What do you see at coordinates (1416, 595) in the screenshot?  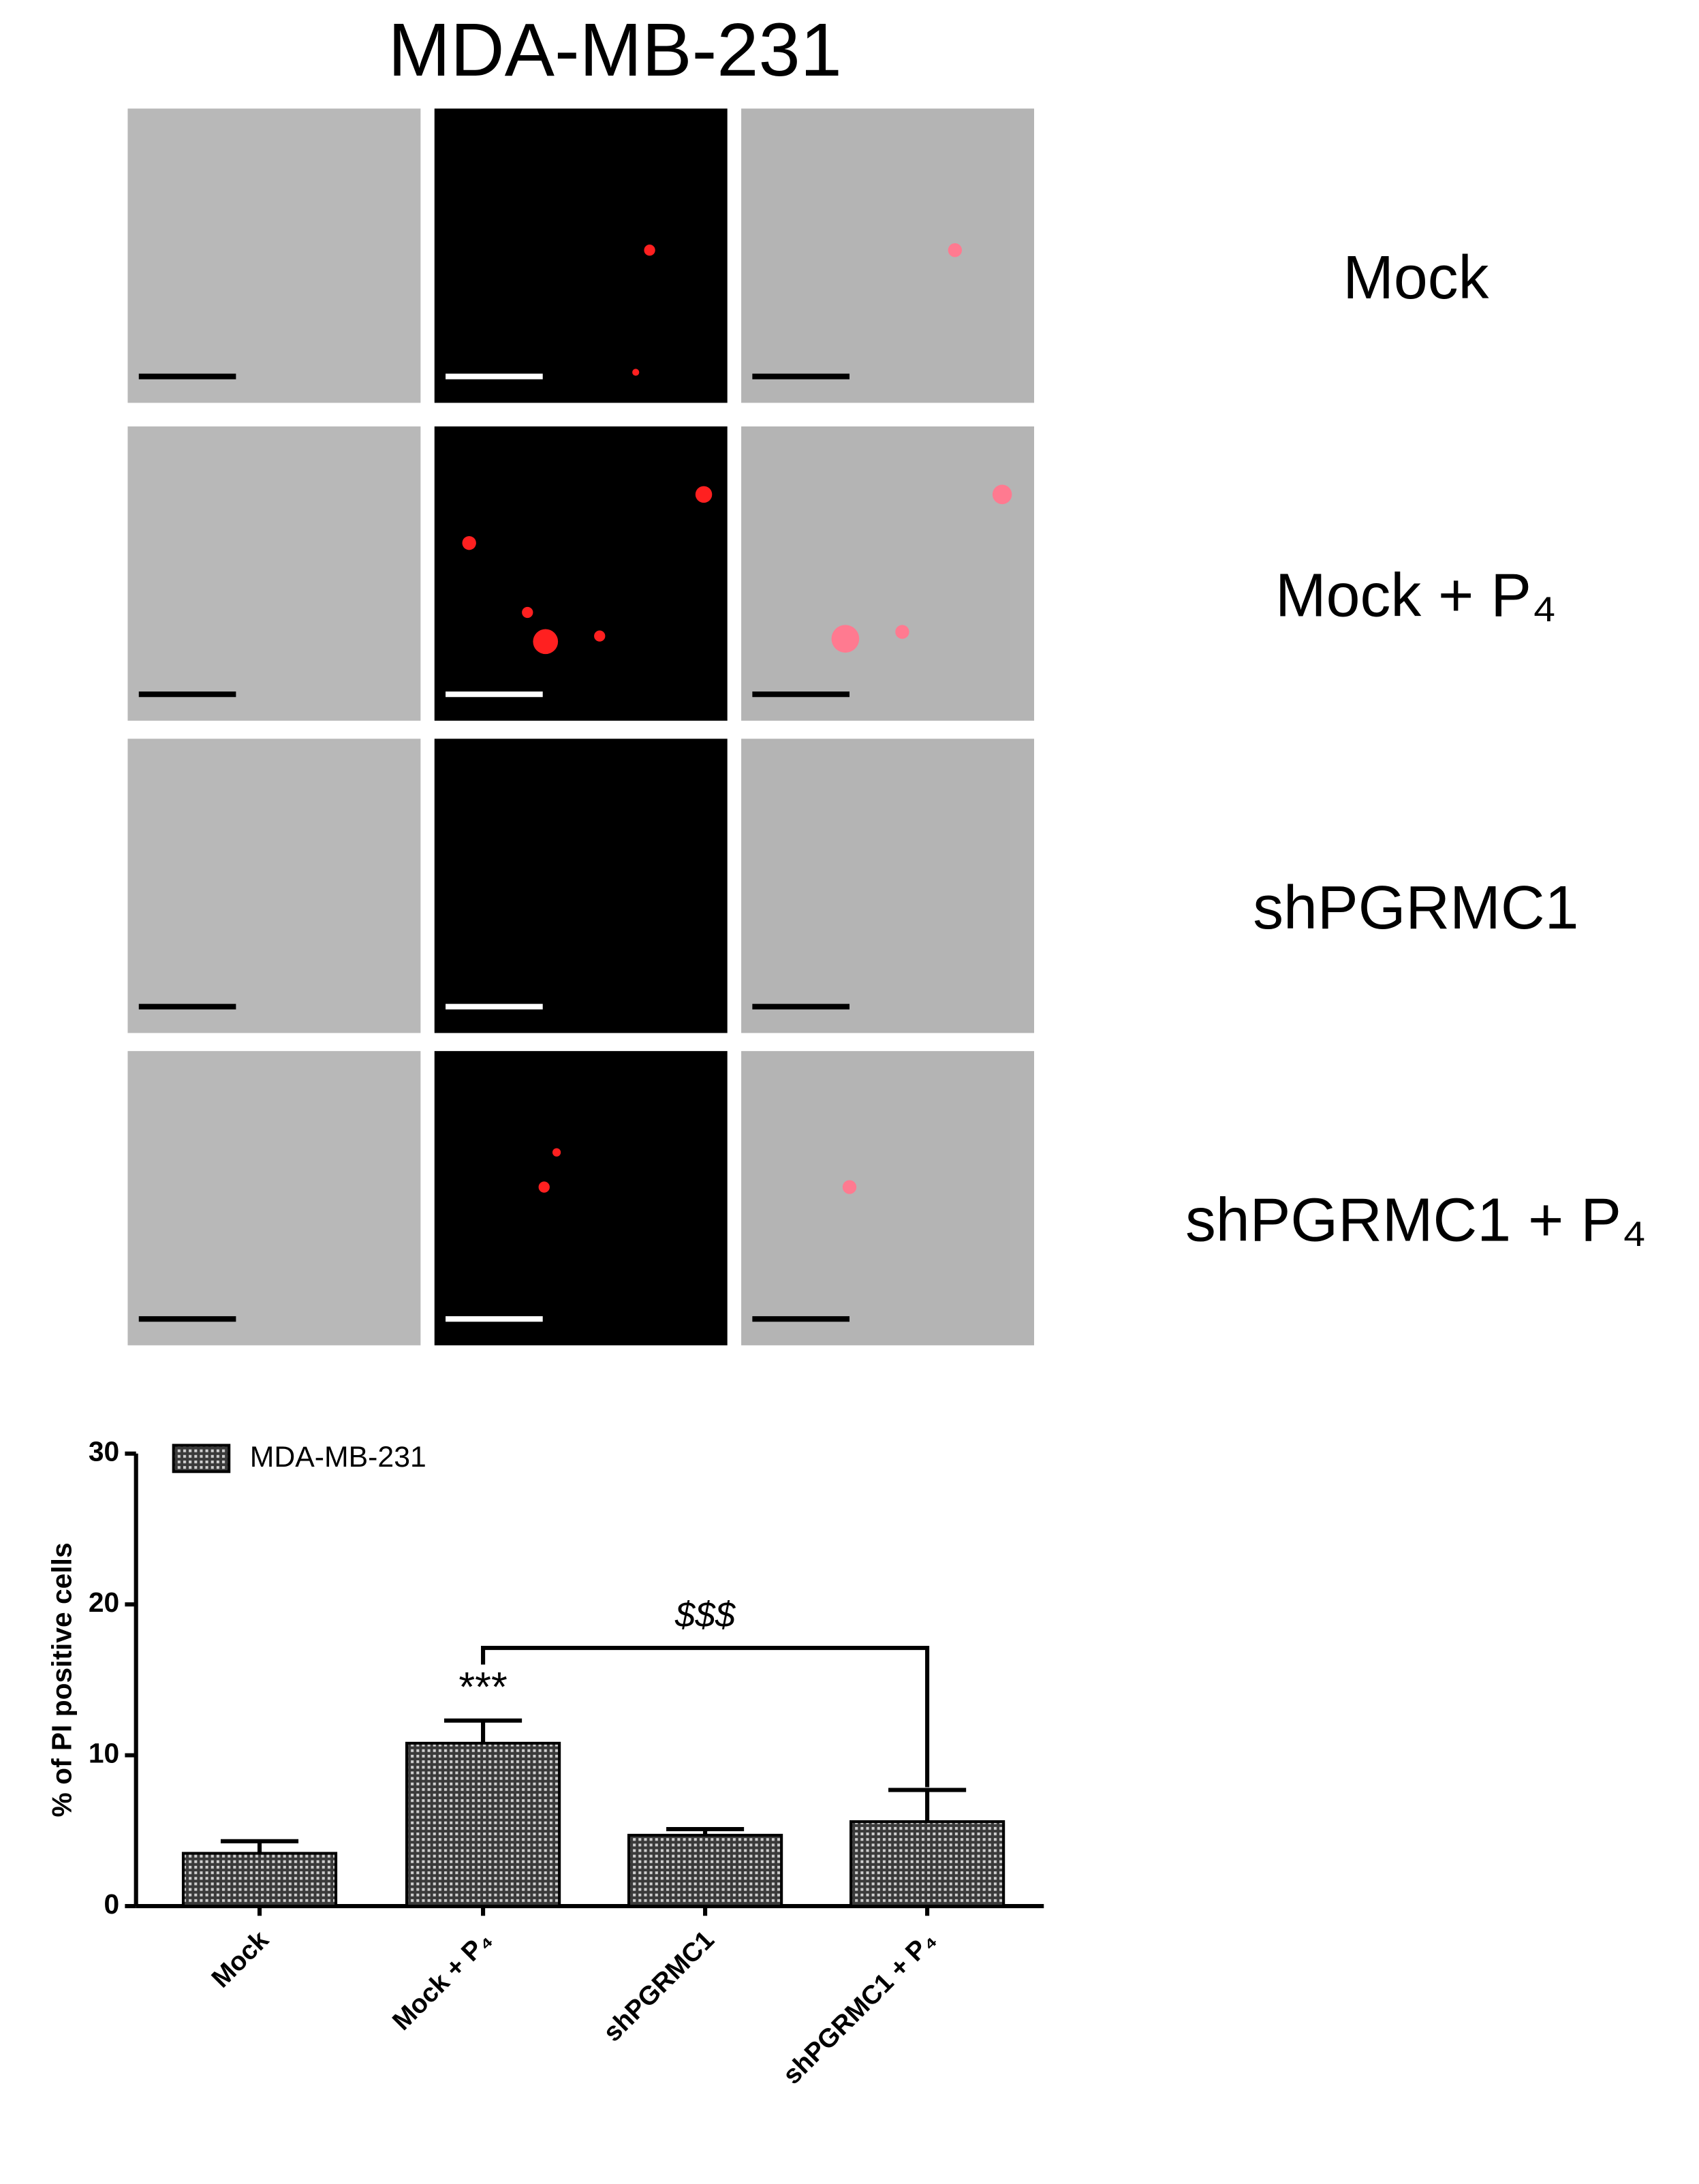 I see `row-label: Mock + P₄` at bounding box center [1416, 595].